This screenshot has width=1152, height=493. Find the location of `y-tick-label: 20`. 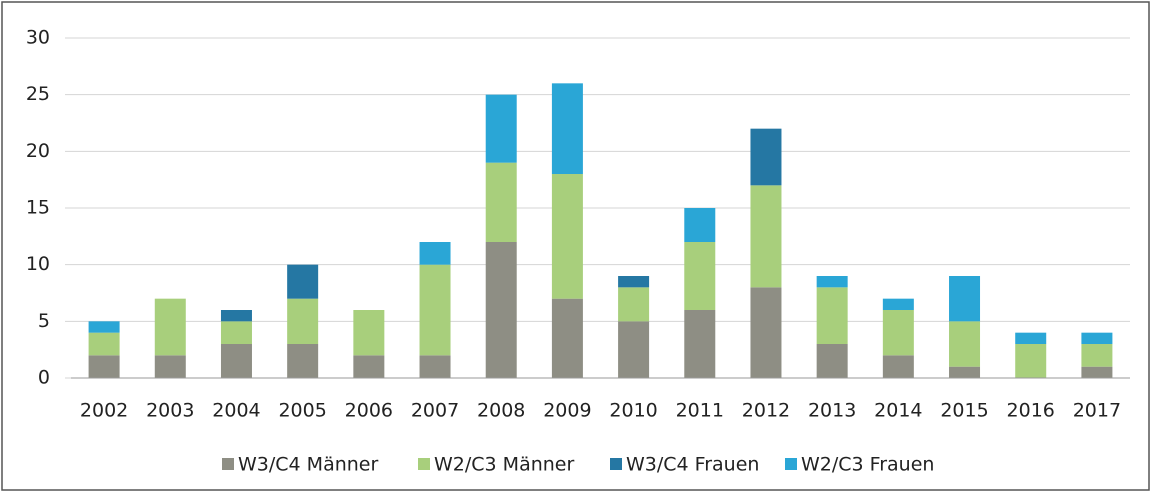

y-tick-label: 20 is located at coordinates (38, 151).